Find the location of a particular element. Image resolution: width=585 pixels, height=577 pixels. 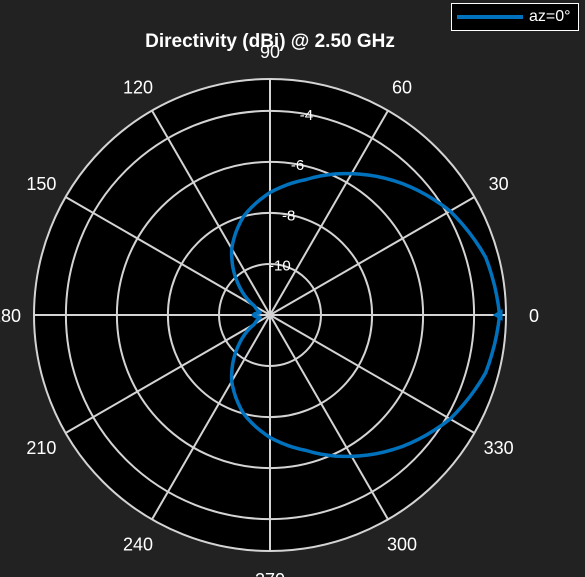

radial-tick--6: -6 is located at coordinates (297, 165).